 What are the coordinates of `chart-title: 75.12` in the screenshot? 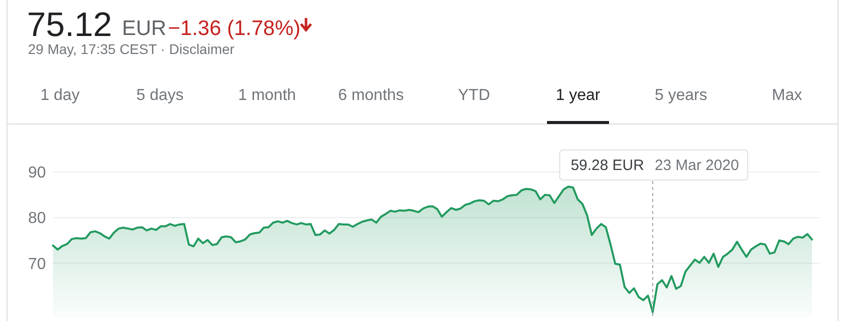 It's located at (69, 25).